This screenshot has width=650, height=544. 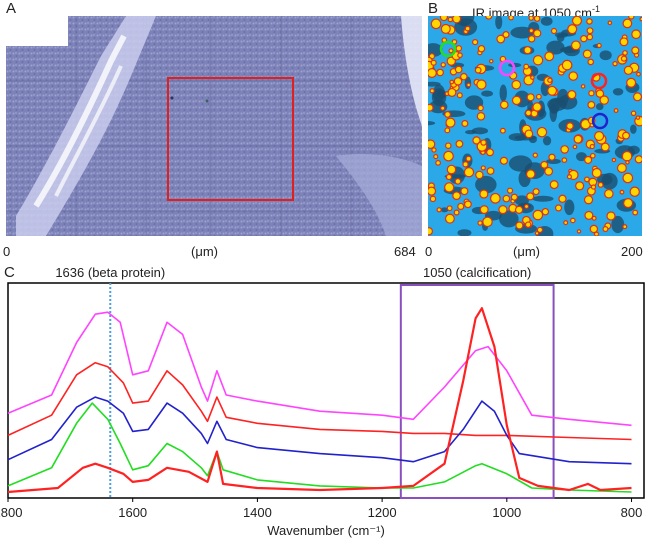 I want to click on roi-marker-dot, so click(x=172, y=98).